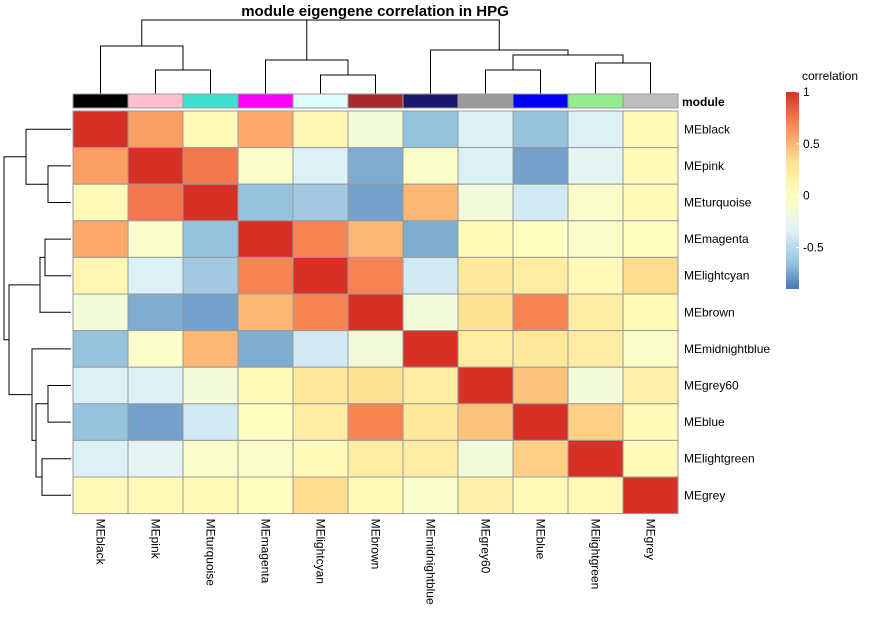 The width and height of the screenshot is (880, 617). Describe the element at coordinates (707, 129) in the screenshot. I see `row-label: MEblack` at that location.